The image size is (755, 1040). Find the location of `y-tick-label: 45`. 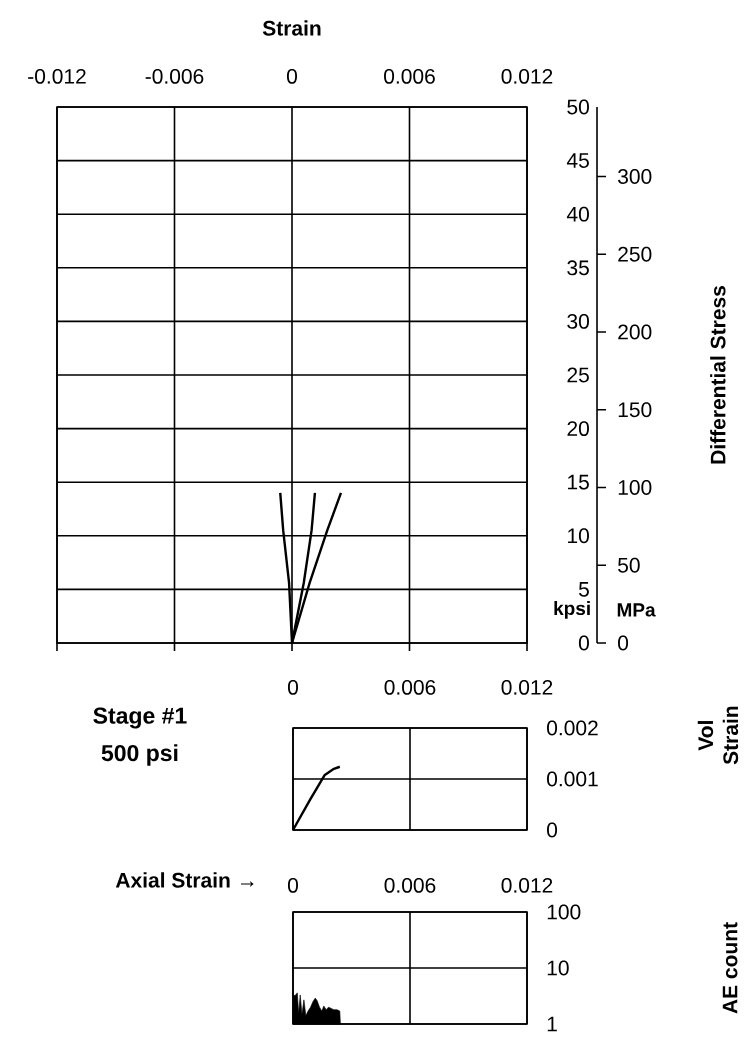

y-tick-label: 45 is located at coordinates (577, 160).